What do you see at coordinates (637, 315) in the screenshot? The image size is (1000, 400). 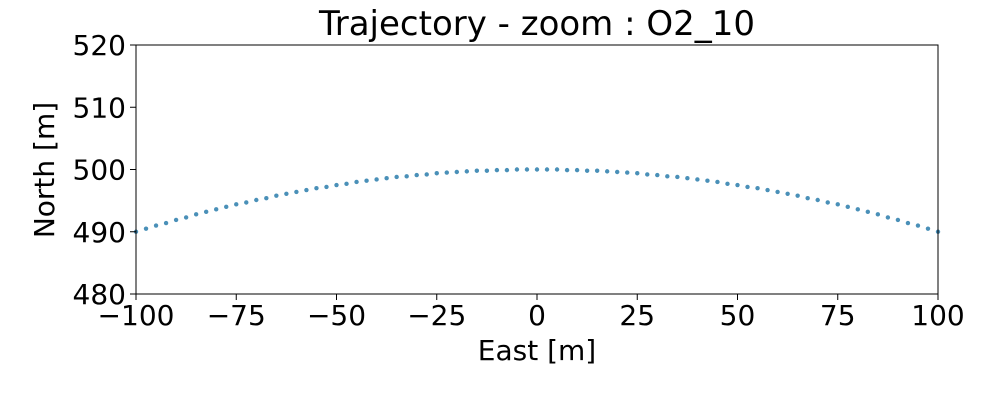 I see `x-tick-label: 25` at bounding box center [637, 315].